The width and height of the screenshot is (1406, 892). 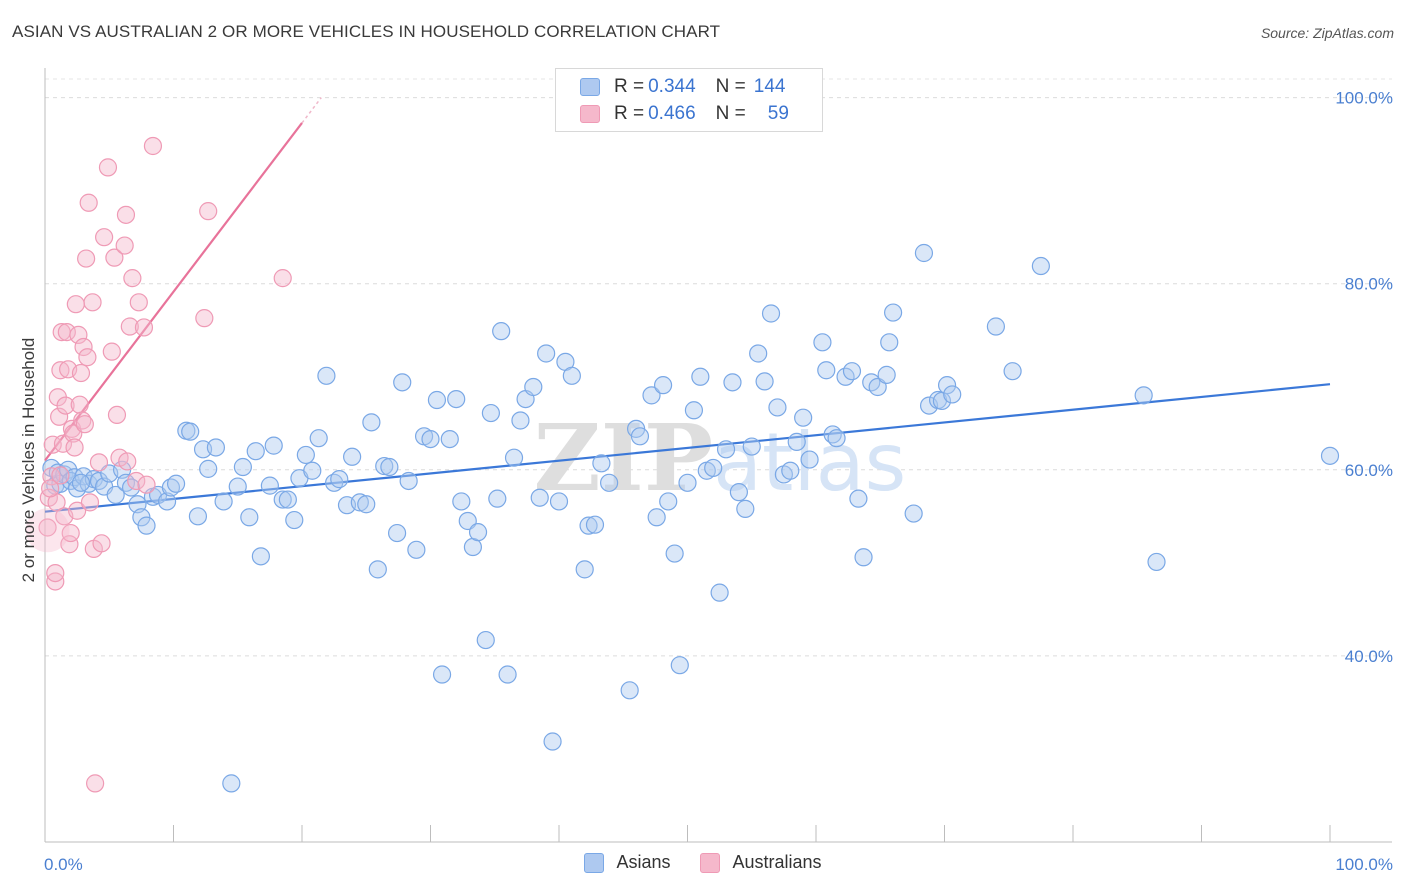 What do you see at coordinates (1369, 284) in the screenshot?
I see `y-tick-label: 80.0%` at bounding box center [1369, 284].